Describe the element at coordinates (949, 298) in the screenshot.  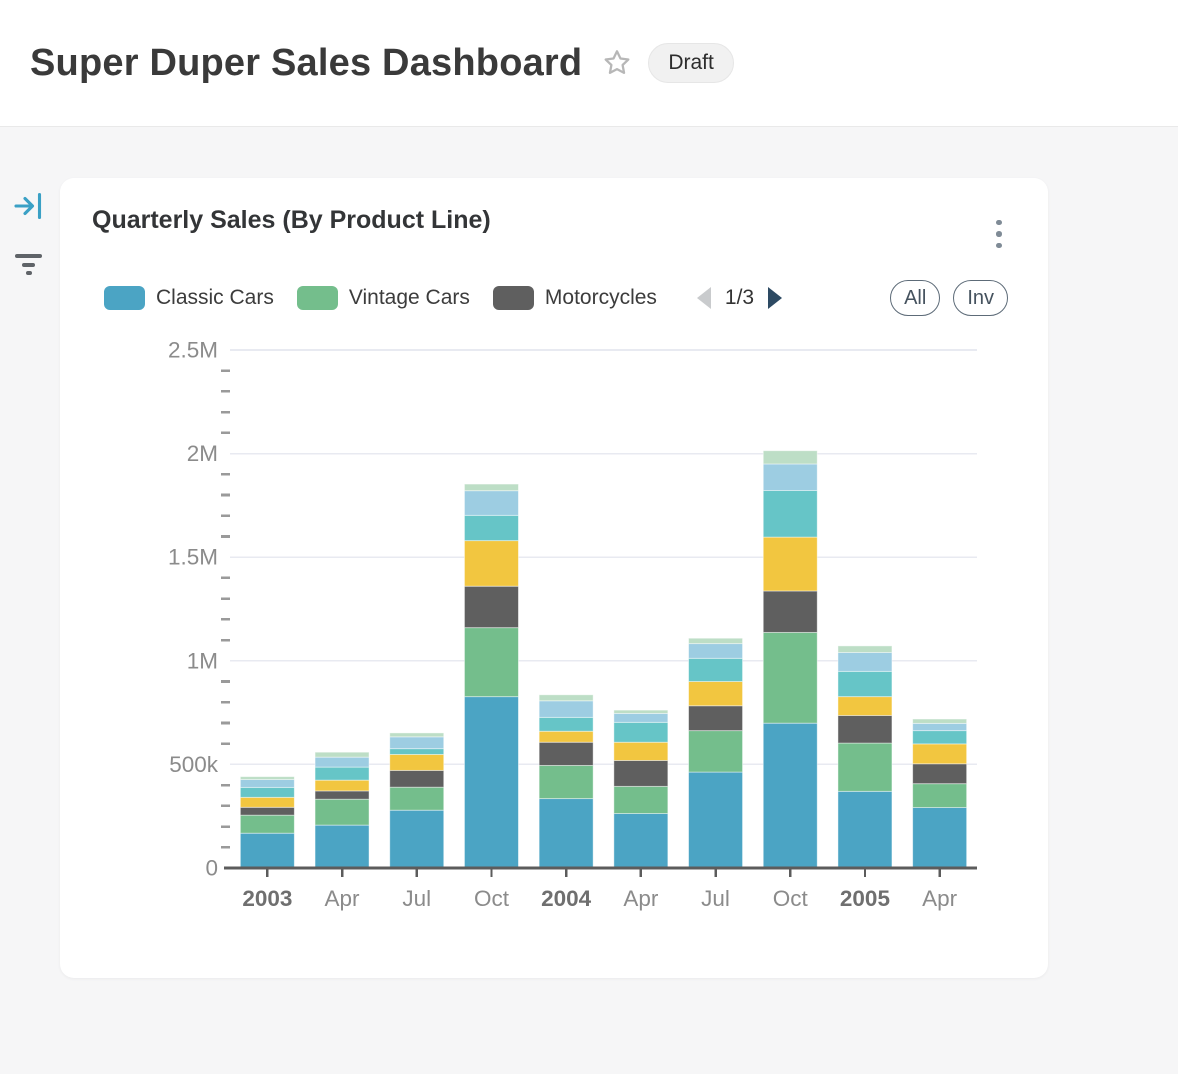
I see `legend-actions: All Inv` at that location.